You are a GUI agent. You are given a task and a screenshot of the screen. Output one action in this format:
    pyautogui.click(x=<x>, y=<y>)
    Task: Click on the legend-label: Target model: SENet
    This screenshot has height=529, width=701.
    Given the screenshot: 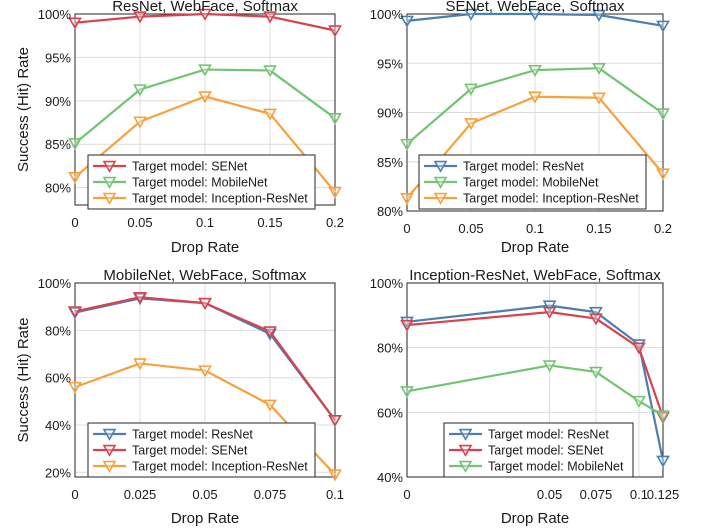 What is the action you would take?
    pyautogui.click(x=546, y=451)
    